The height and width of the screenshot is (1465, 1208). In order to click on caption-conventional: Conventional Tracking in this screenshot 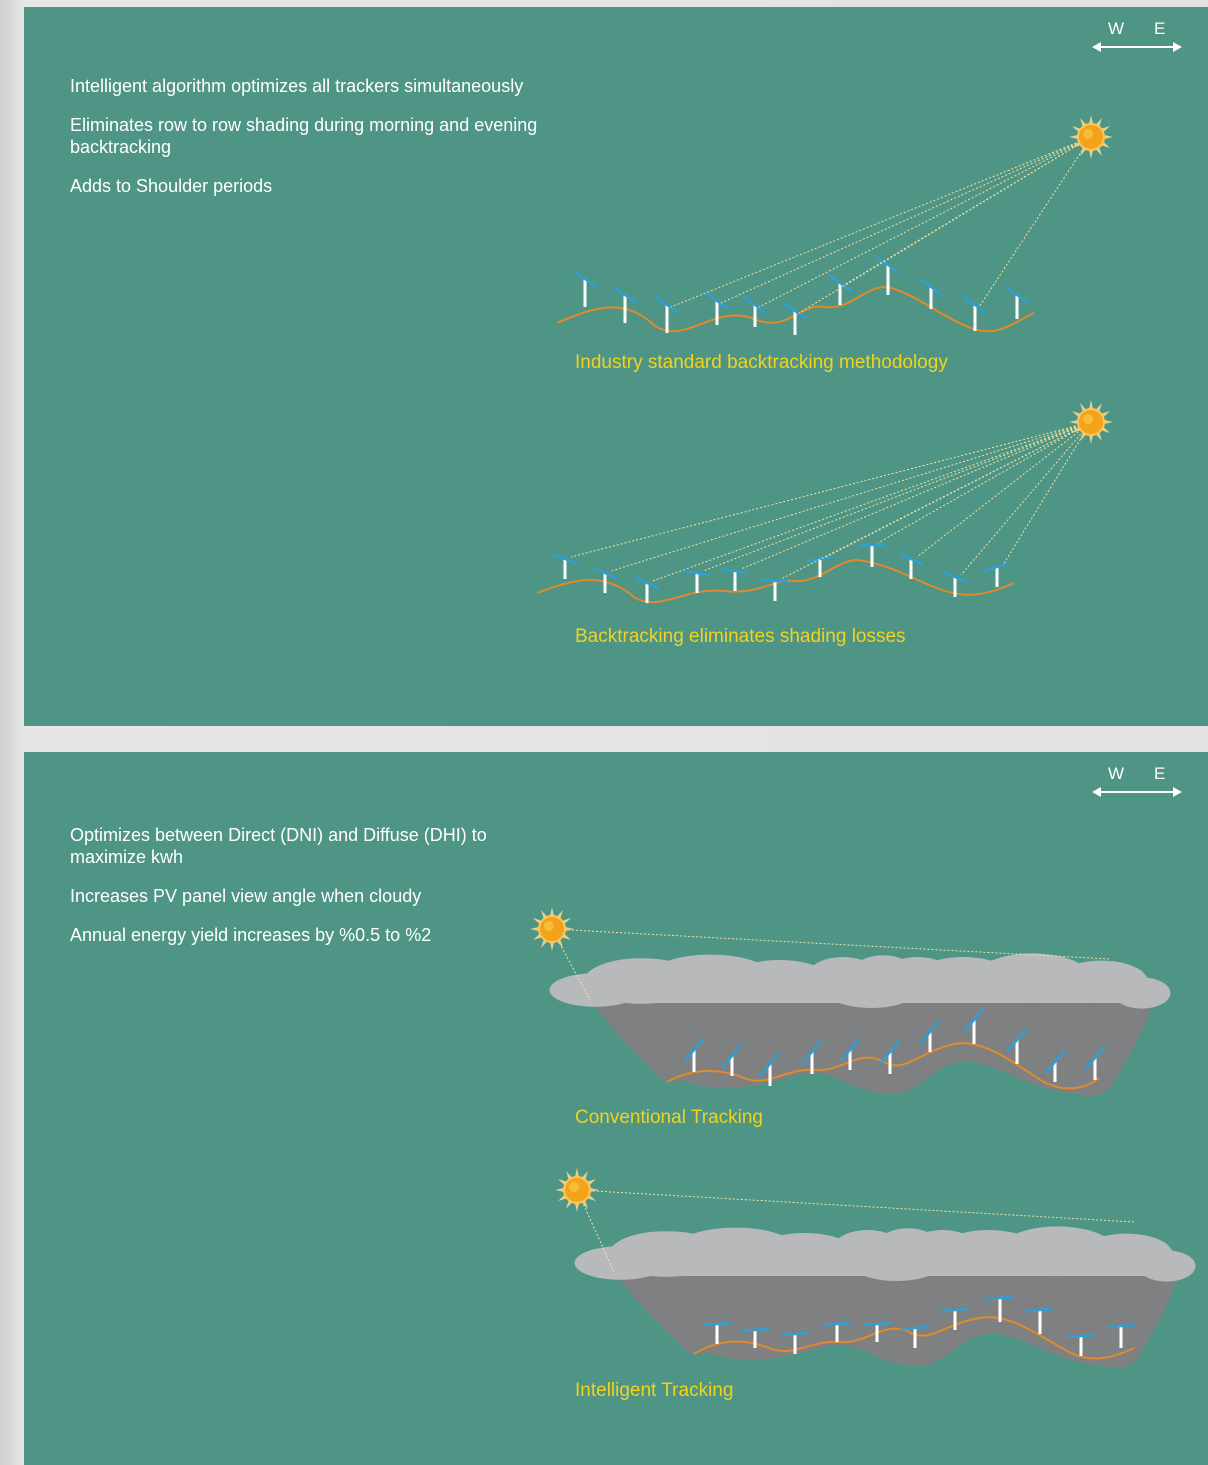, I will do `click(669, 1117)`.